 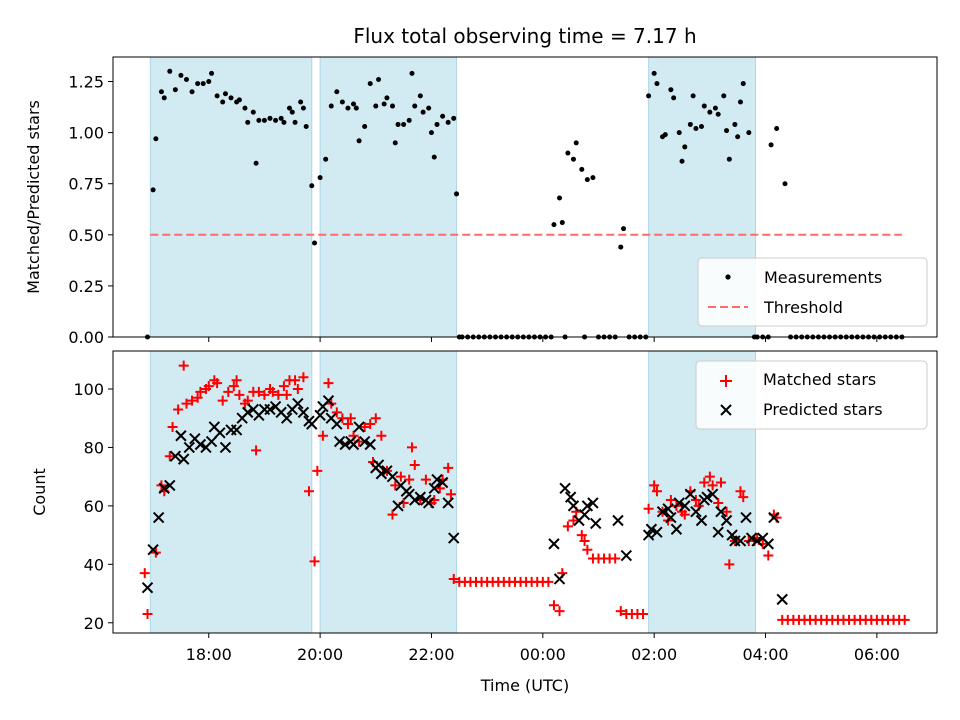 What do you see at coordinates (877, 654) in the screenshot?
I see `x-tick-label: 06:00` at bounding box center [877, 654].